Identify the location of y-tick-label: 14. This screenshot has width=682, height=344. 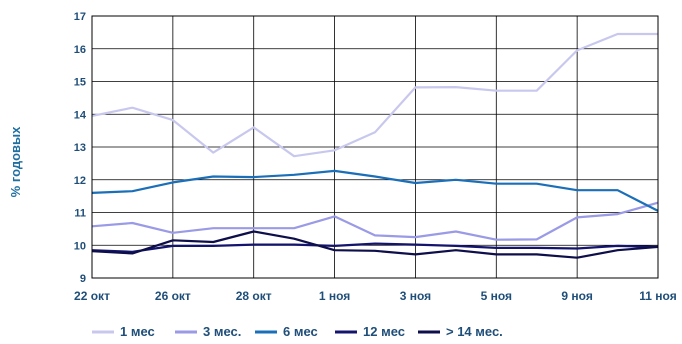
(80, 115).